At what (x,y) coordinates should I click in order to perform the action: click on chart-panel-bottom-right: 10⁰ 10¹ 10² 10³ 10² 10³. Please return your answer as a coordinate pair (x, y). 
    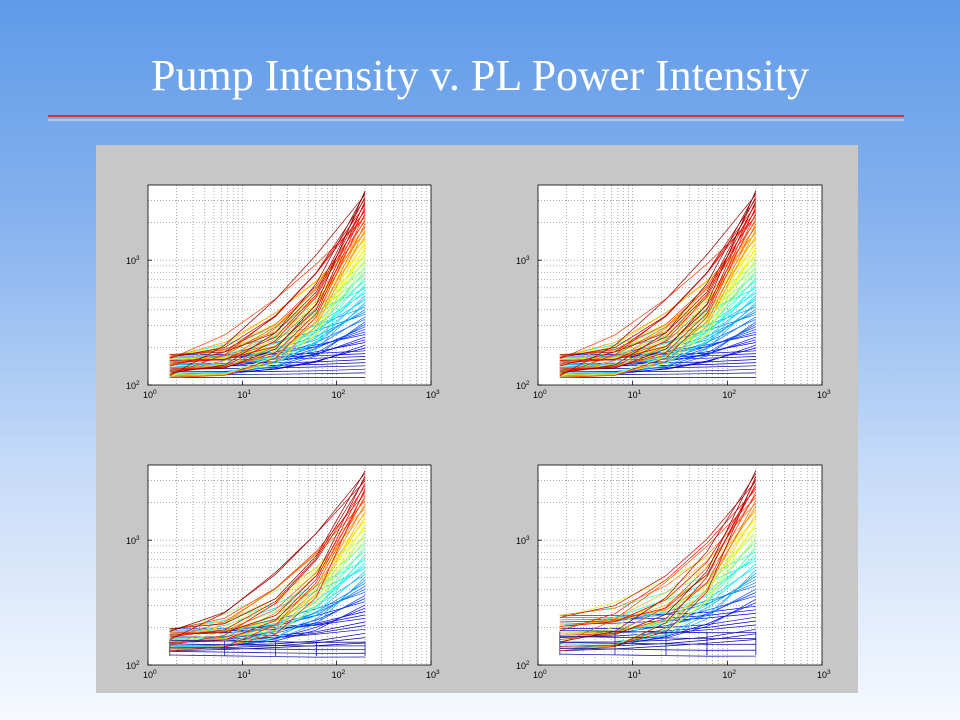
    Looking at the image, I should click on (673, 572).